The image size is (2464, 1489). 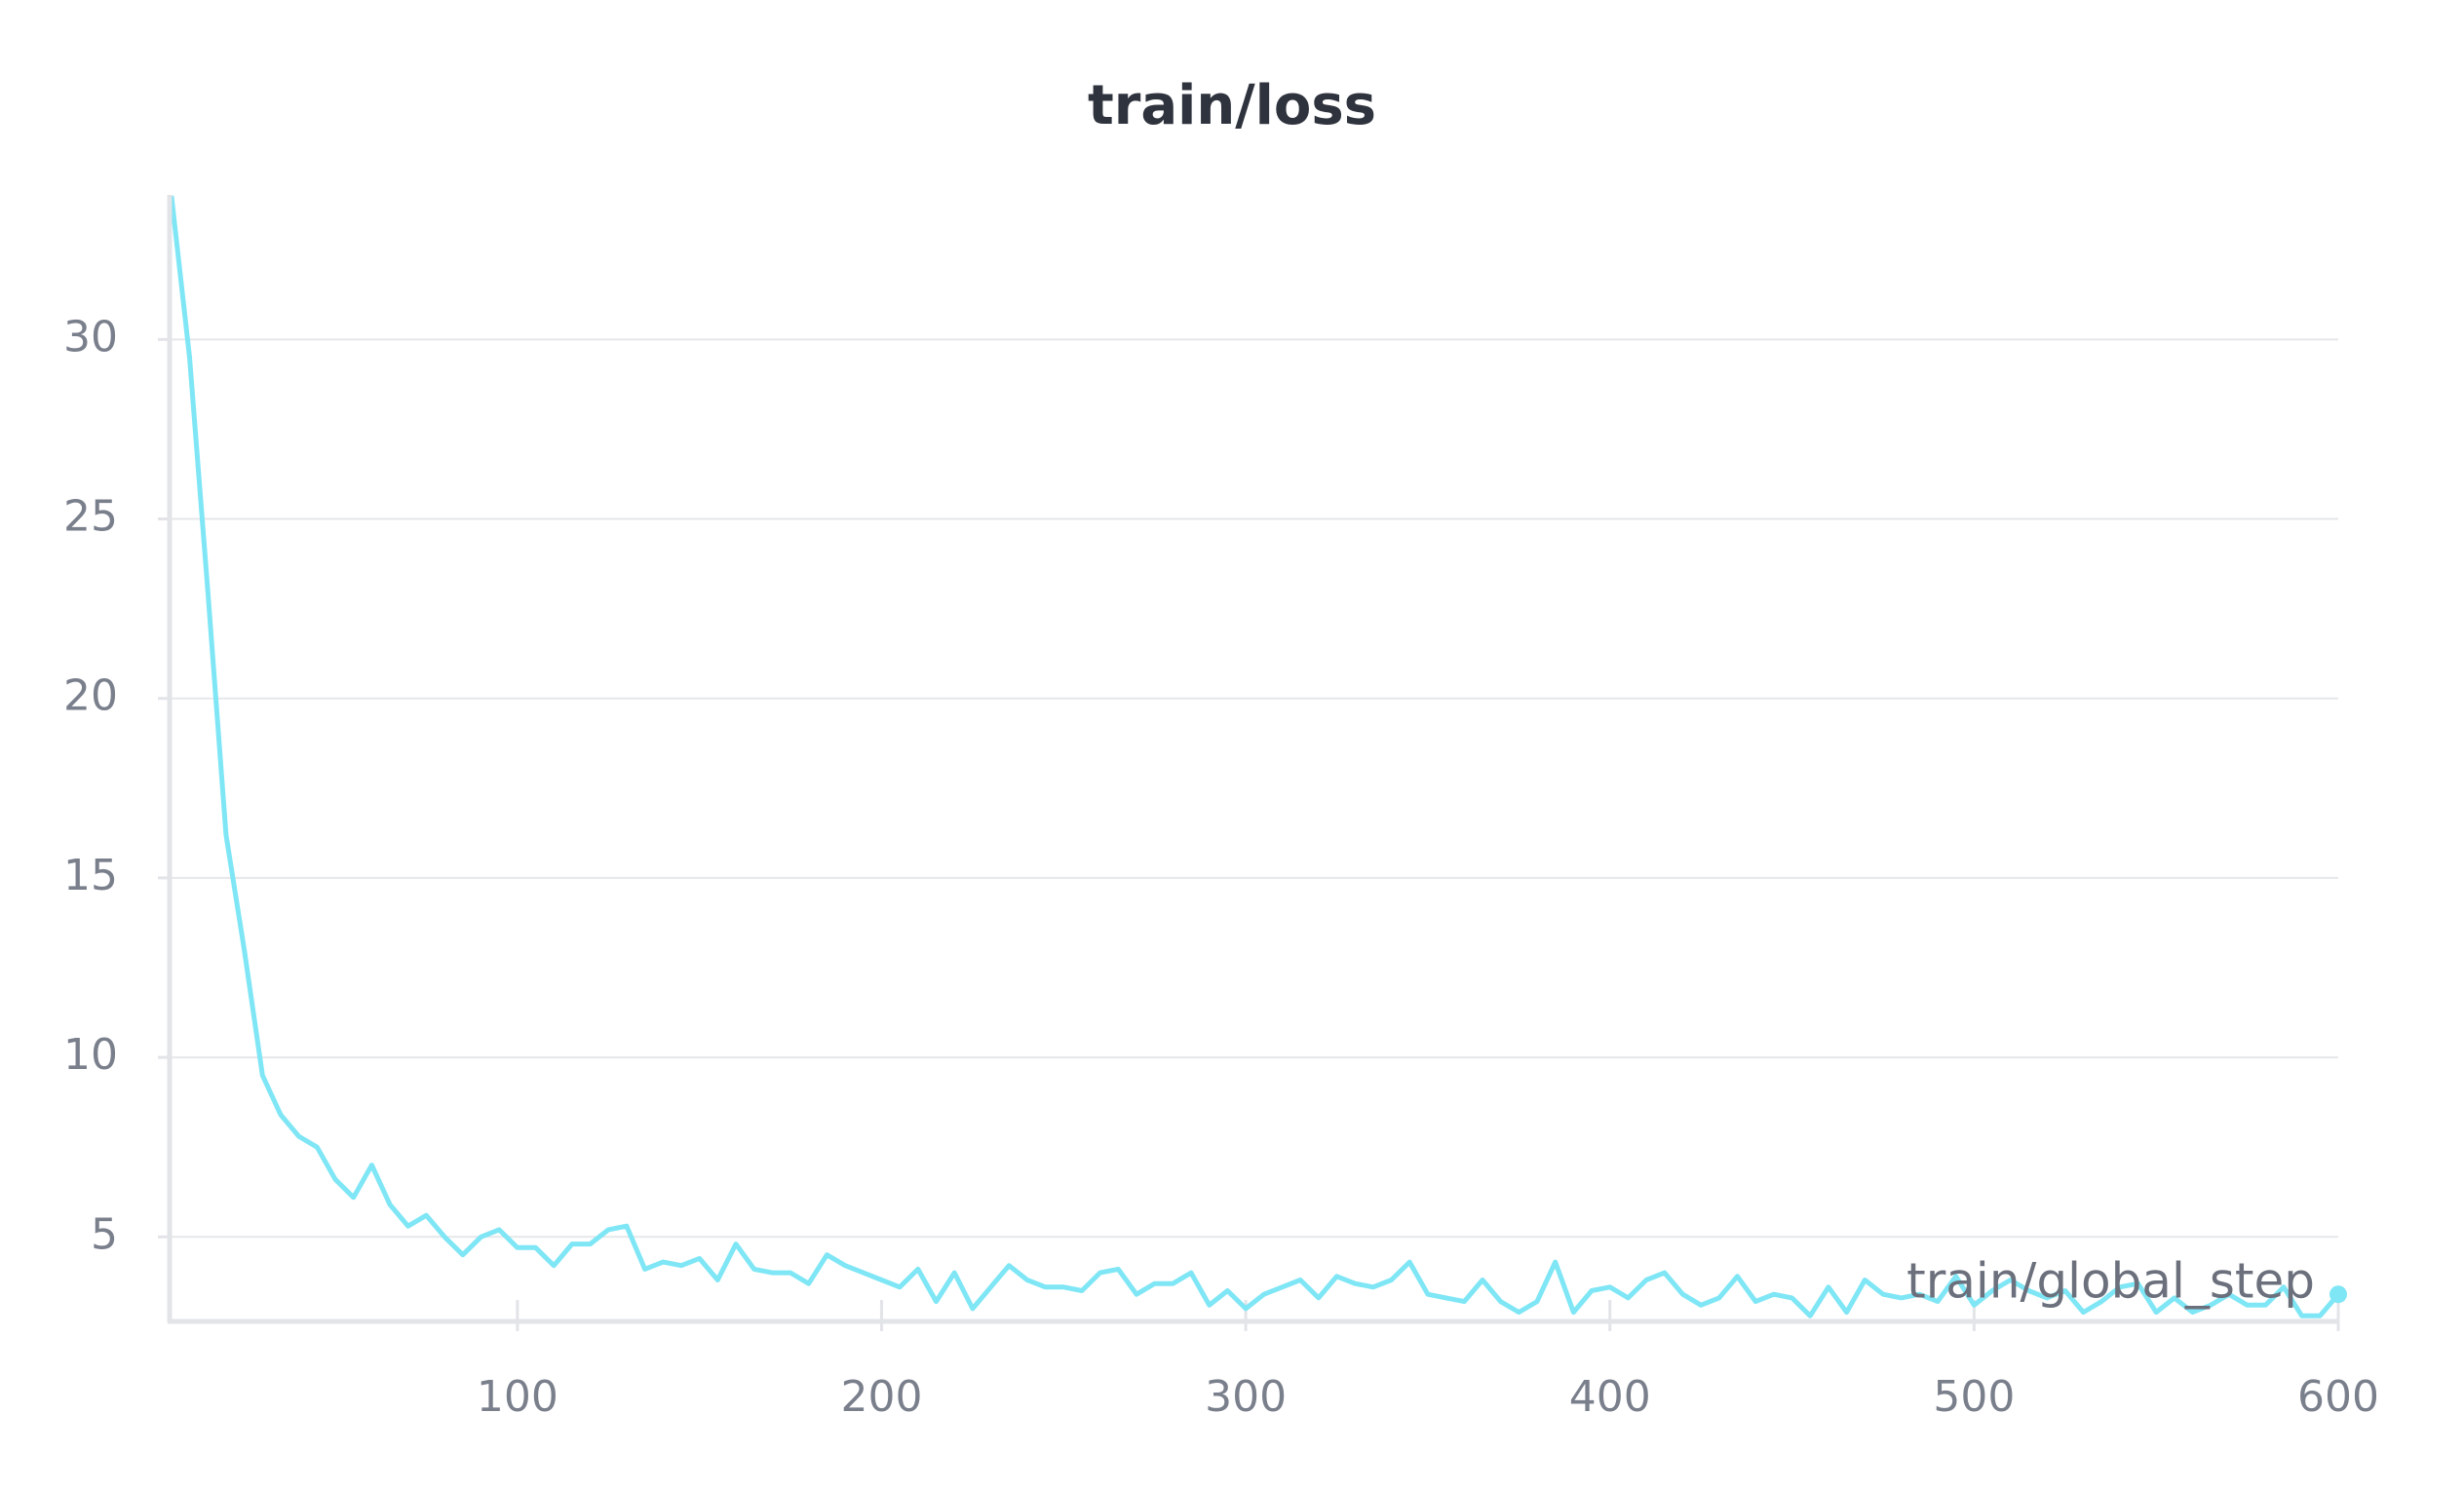 I want to click on y-tick-label: 5, so click(x=104, y=1234).